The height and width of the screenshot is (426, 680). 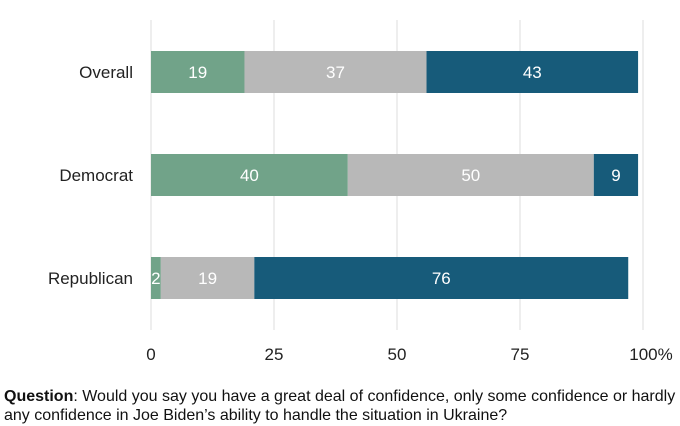 I want to click on bar-label-democrat-segment-0: 40, so click(x=249, y=175).